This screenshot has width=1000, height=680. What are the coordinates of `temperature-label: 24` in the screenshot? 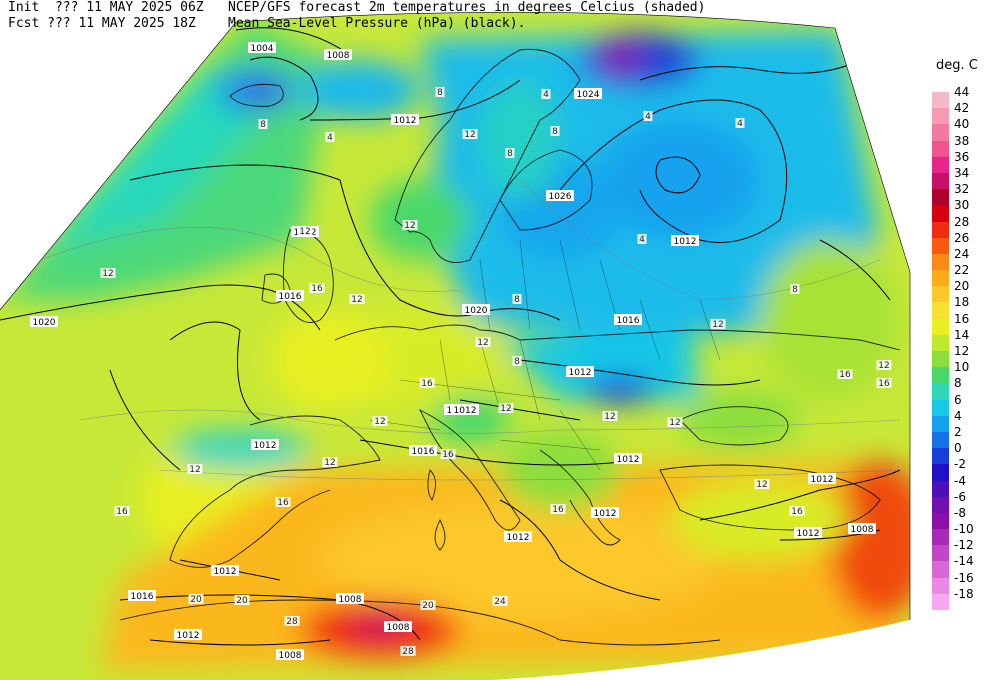 It's located at (500, 601).